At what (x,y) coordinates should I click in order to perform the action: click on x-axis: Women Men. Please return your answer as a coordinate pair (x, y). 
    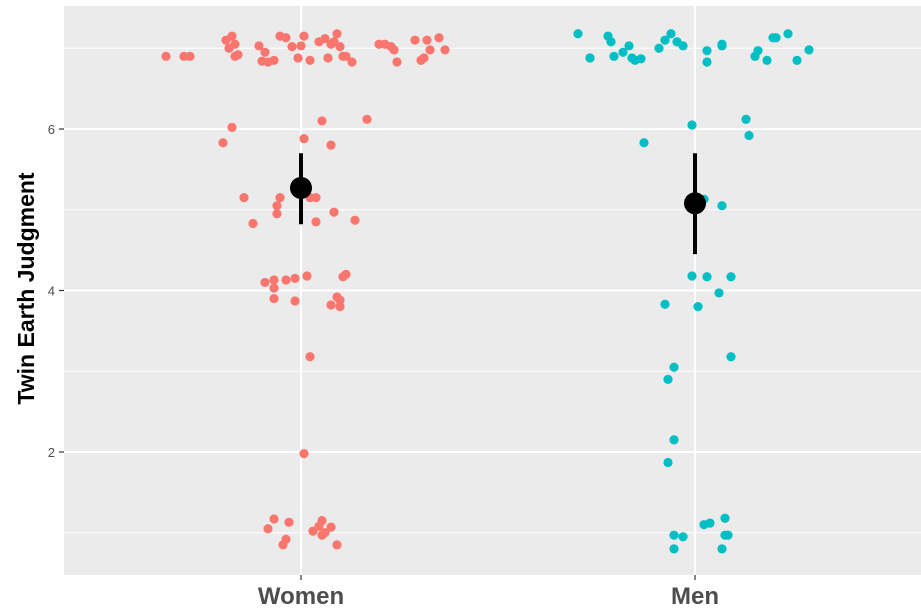
    Looking at the image, I should click on (488, 592).